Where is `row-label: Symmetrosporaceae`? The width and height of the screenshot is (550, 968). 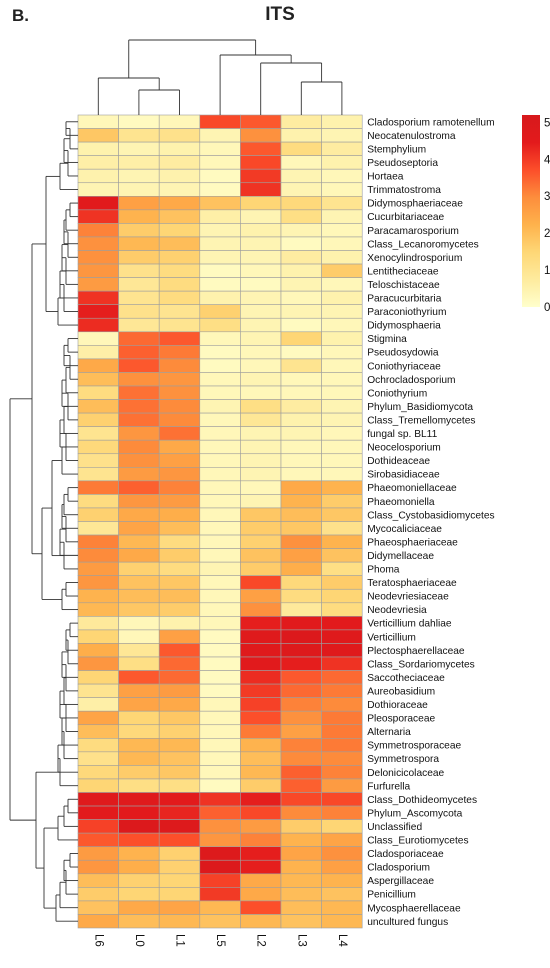 row-label: Symmetrosporaceae is located at coordinates (414, 746).